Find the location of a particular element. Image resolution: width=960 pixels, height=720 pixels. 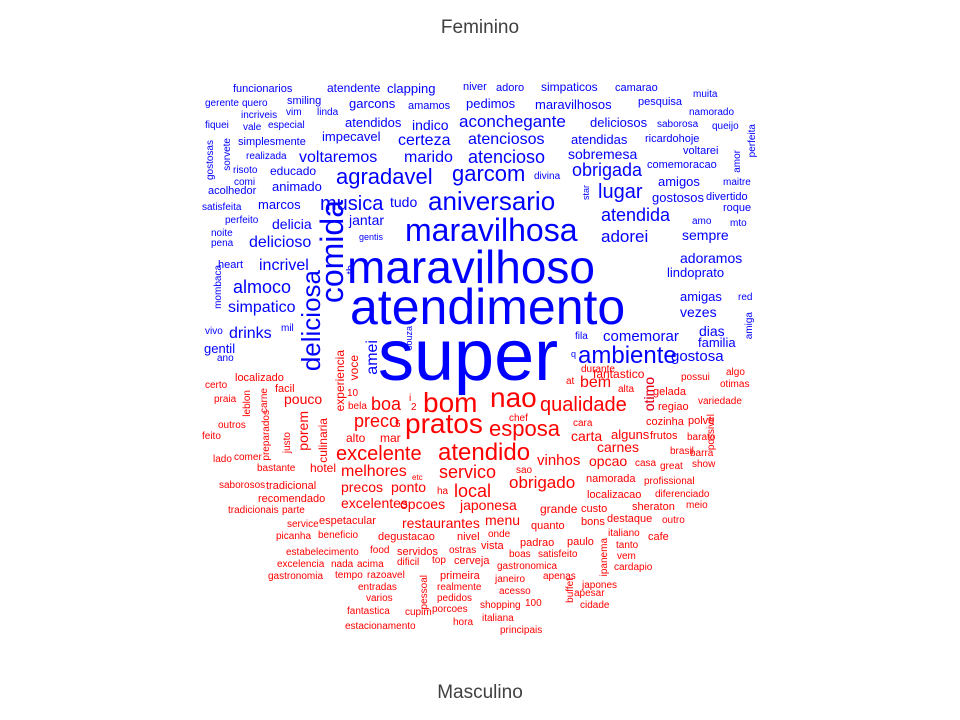

cloud-word-pesquisa-feminino: pesquisa is located at coordinates (660, 102).